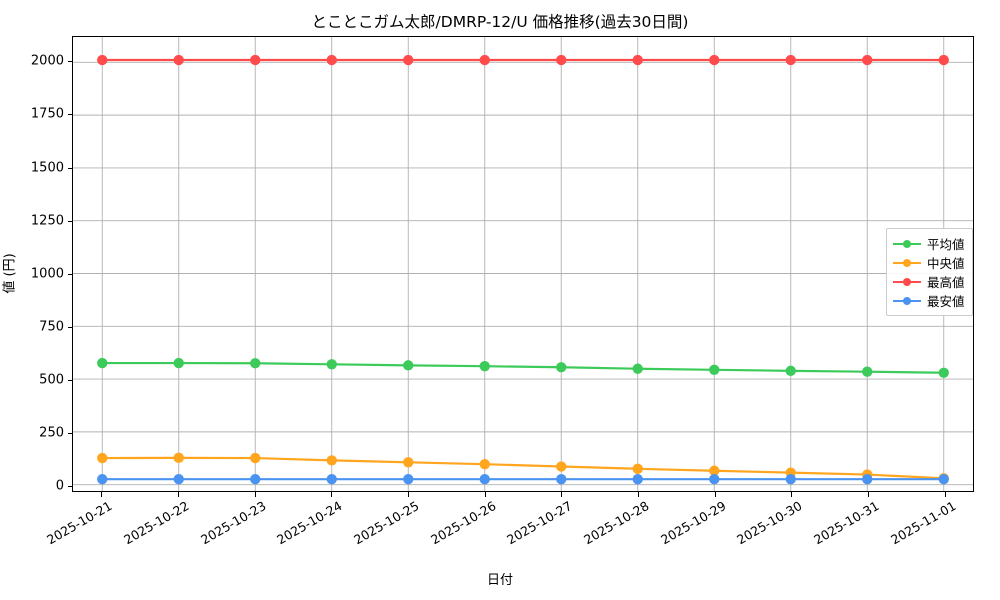 This screenshot has width=1000, height=600. I want to click on legend-label: 最高値, so click(946, 282).